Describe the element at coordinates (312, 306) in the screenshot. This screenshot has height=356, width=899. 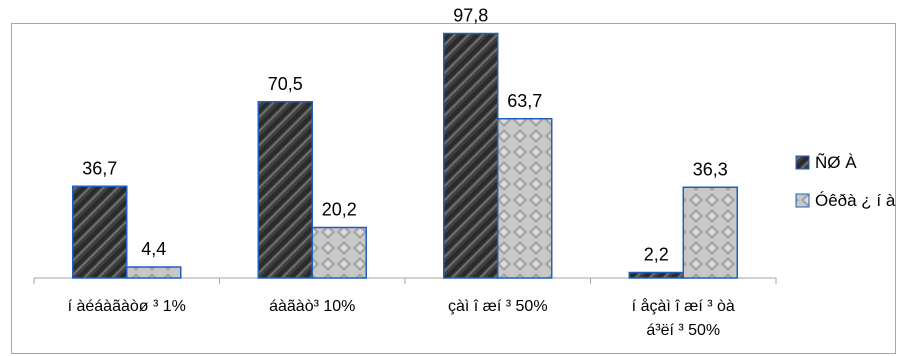
I see `category-label: áàãàò³ 10%` at that location.